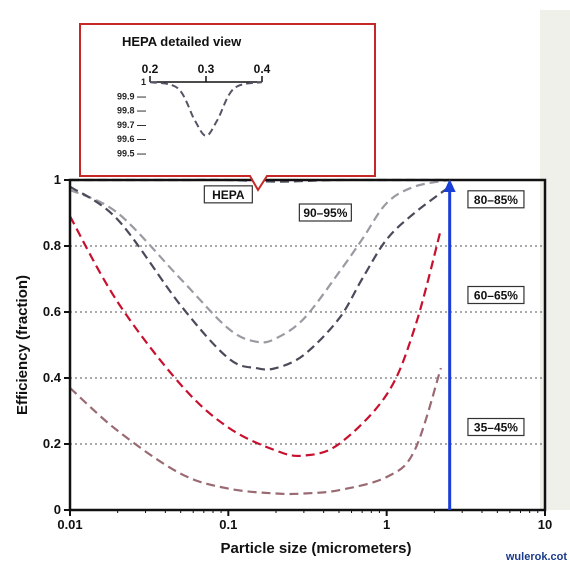 Image resolution: width=570 pixels, height=562 pixels. I want to click on y-tick-label-1: 0.2, so click(52, 443).